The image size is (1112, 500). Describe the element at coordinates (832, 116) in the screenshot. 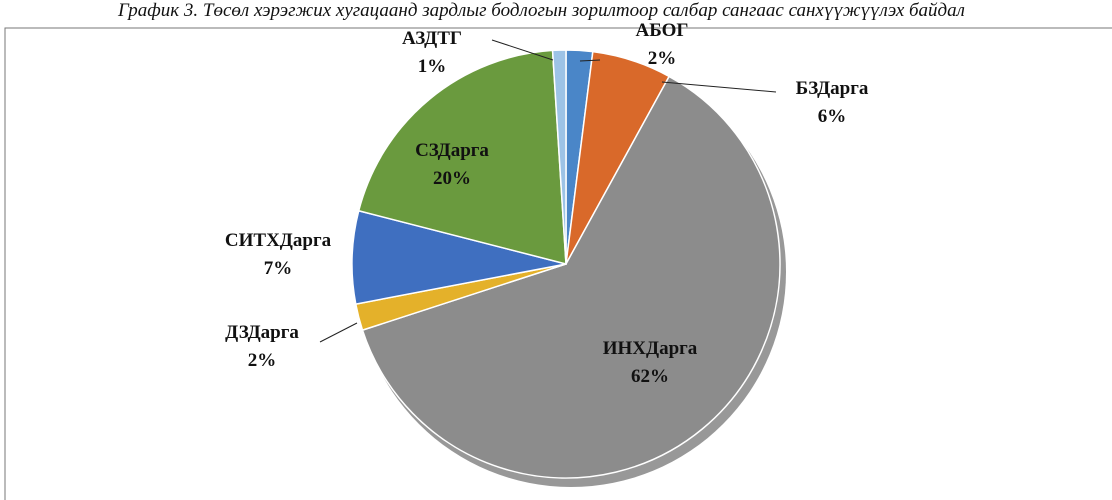

I see `slice-value-label: 6%` at that location.